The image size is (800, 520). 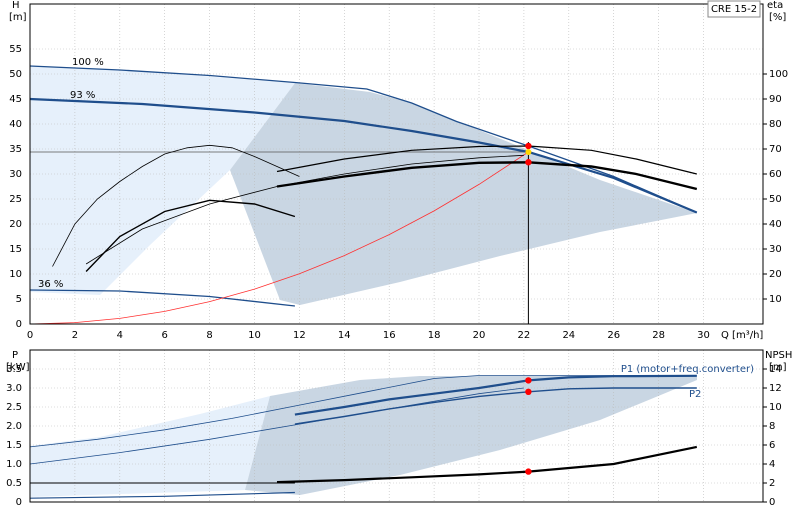 I want to click on y2-tick-label: 14, so click(x=775, y=369).